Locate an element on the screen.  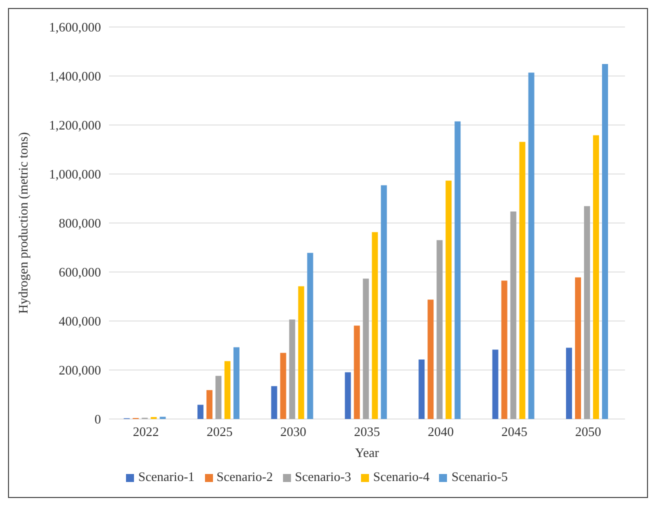
y-tick-label: 600,000 is located at coordinates (79, 272).